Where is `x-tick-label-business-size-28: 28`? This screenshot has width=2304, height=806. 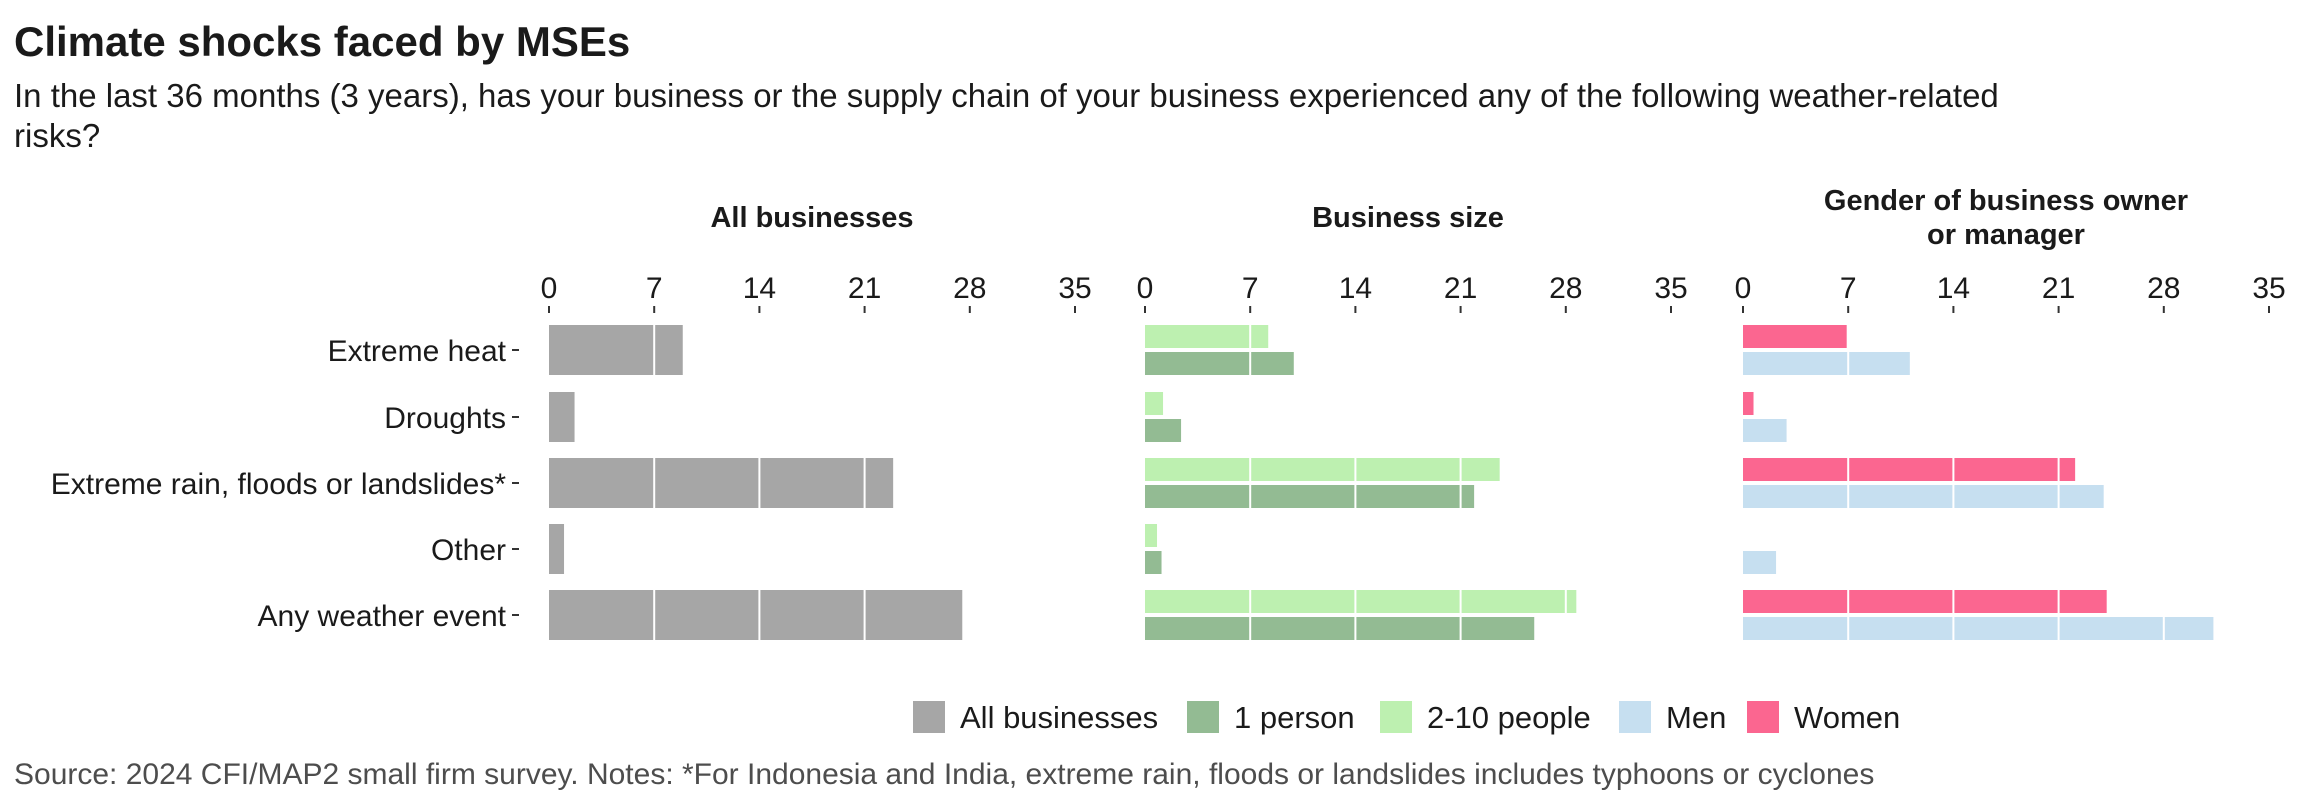 x-tick-label-business-size-28: 28 is located at coordinates (1565, 288).